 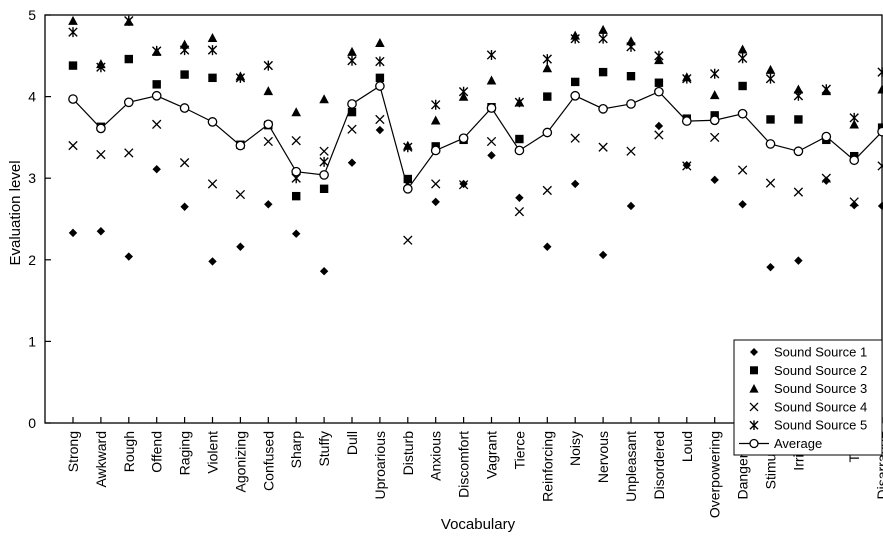 What do you see at coordinates (408, 453) in the screenshot?
I see `x-tick-label: Disturb` at bounding box center [408, 453].